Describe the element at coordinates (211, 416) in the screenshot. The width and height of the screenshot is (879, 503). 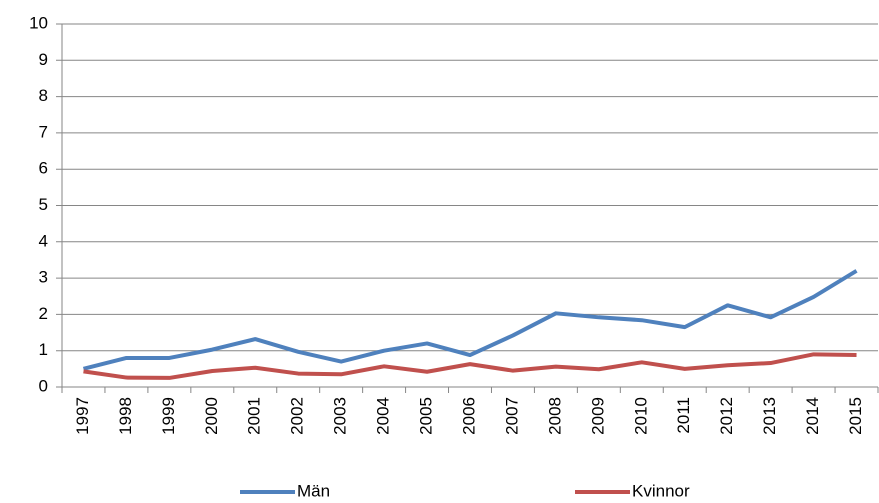
I see `x-tick-label: 2000` at that location.